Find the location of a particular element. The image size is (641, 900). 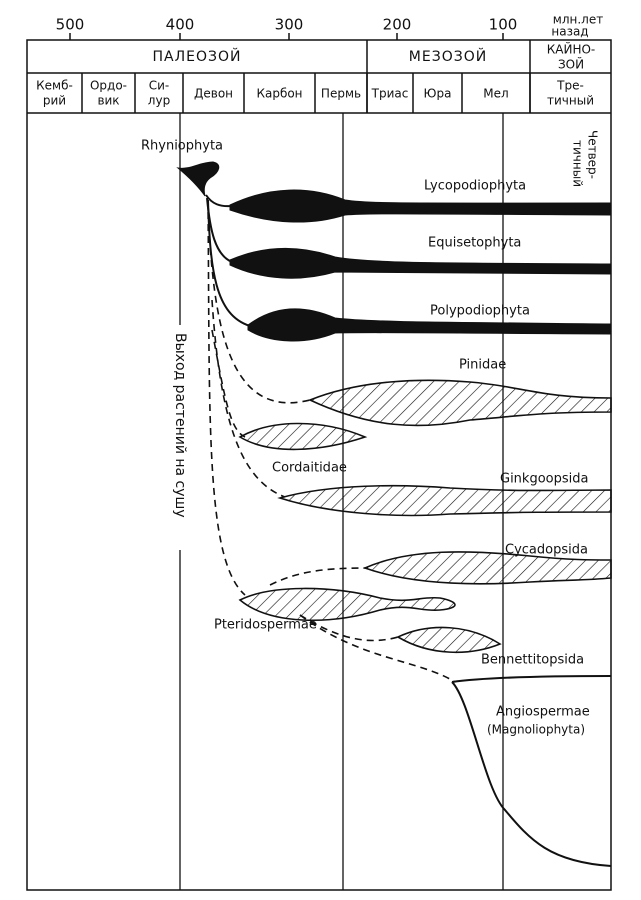

ginkgoopsida-shape is located at coordinates (444, 500).